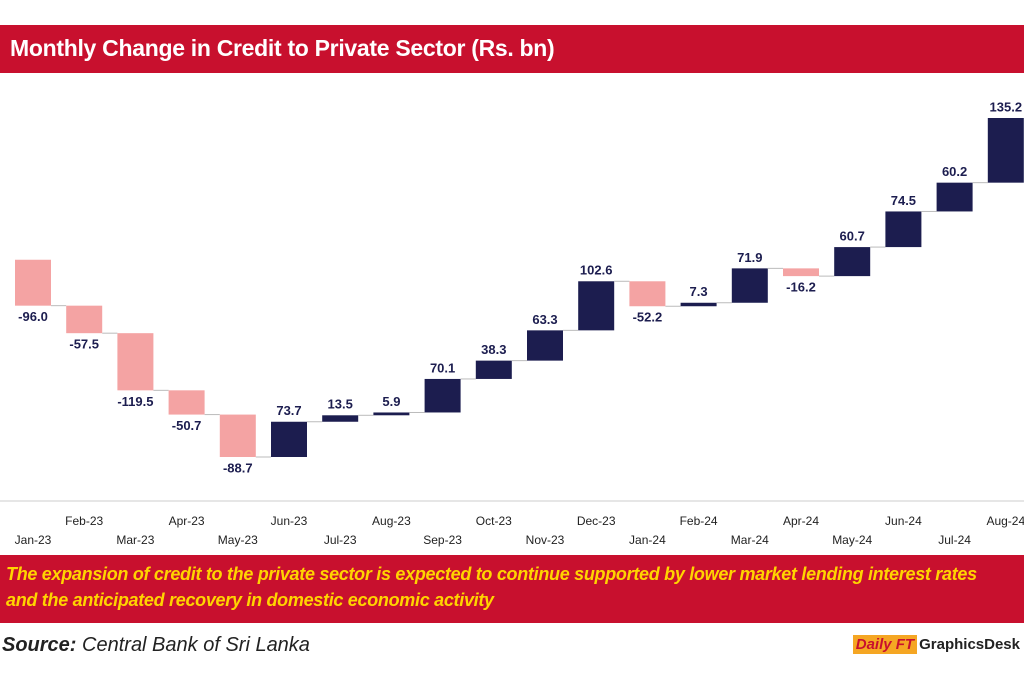 The height and width of the screenshot is (683, 1024). Describe the element at coordinates (196, 645) in the screenshot. I see `source-text: Central Bank of Sri Lanka` at that location.